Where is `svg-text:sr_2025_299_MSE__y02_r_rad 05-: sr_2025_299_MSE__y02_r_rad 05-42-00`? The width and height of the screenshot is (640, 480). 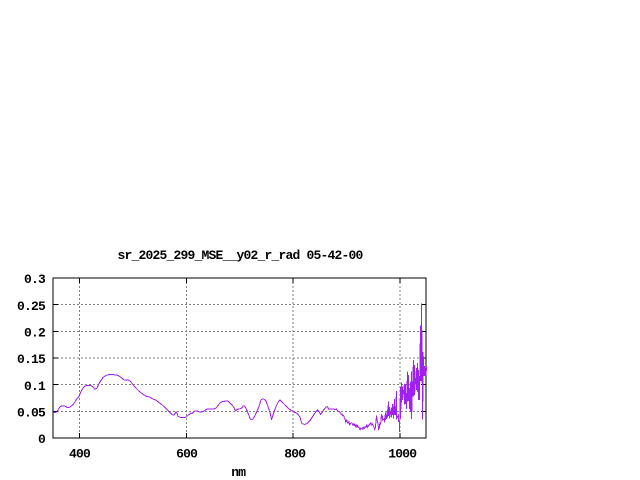
svg-text:sr_2025_299_MSE__y02_r_rad 05-: sr_2025_299_MSE__y02_r_rad 05-42-00 is located at coordinates (240, 255).